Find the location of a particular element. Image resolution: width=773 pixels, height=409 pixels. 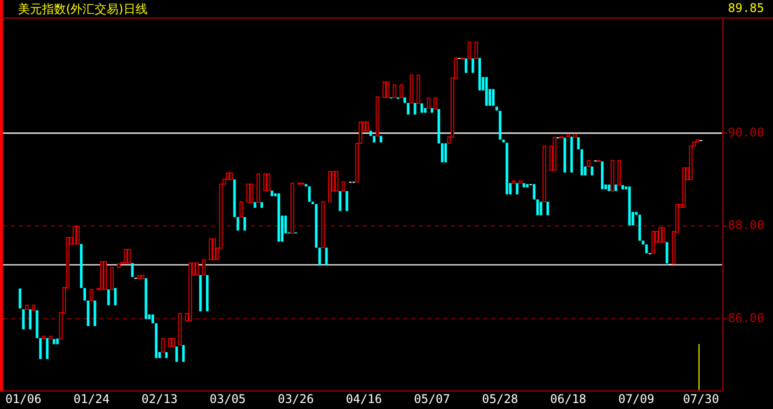

text: 89.85 is located at coordinates (746, 8).